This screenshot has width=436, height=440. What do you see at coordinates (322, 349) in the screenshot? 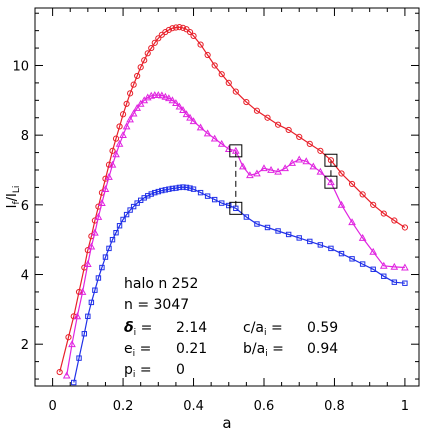
I see `annotation-b-over-a-value: 0.94` at bounding box center [322, 349].